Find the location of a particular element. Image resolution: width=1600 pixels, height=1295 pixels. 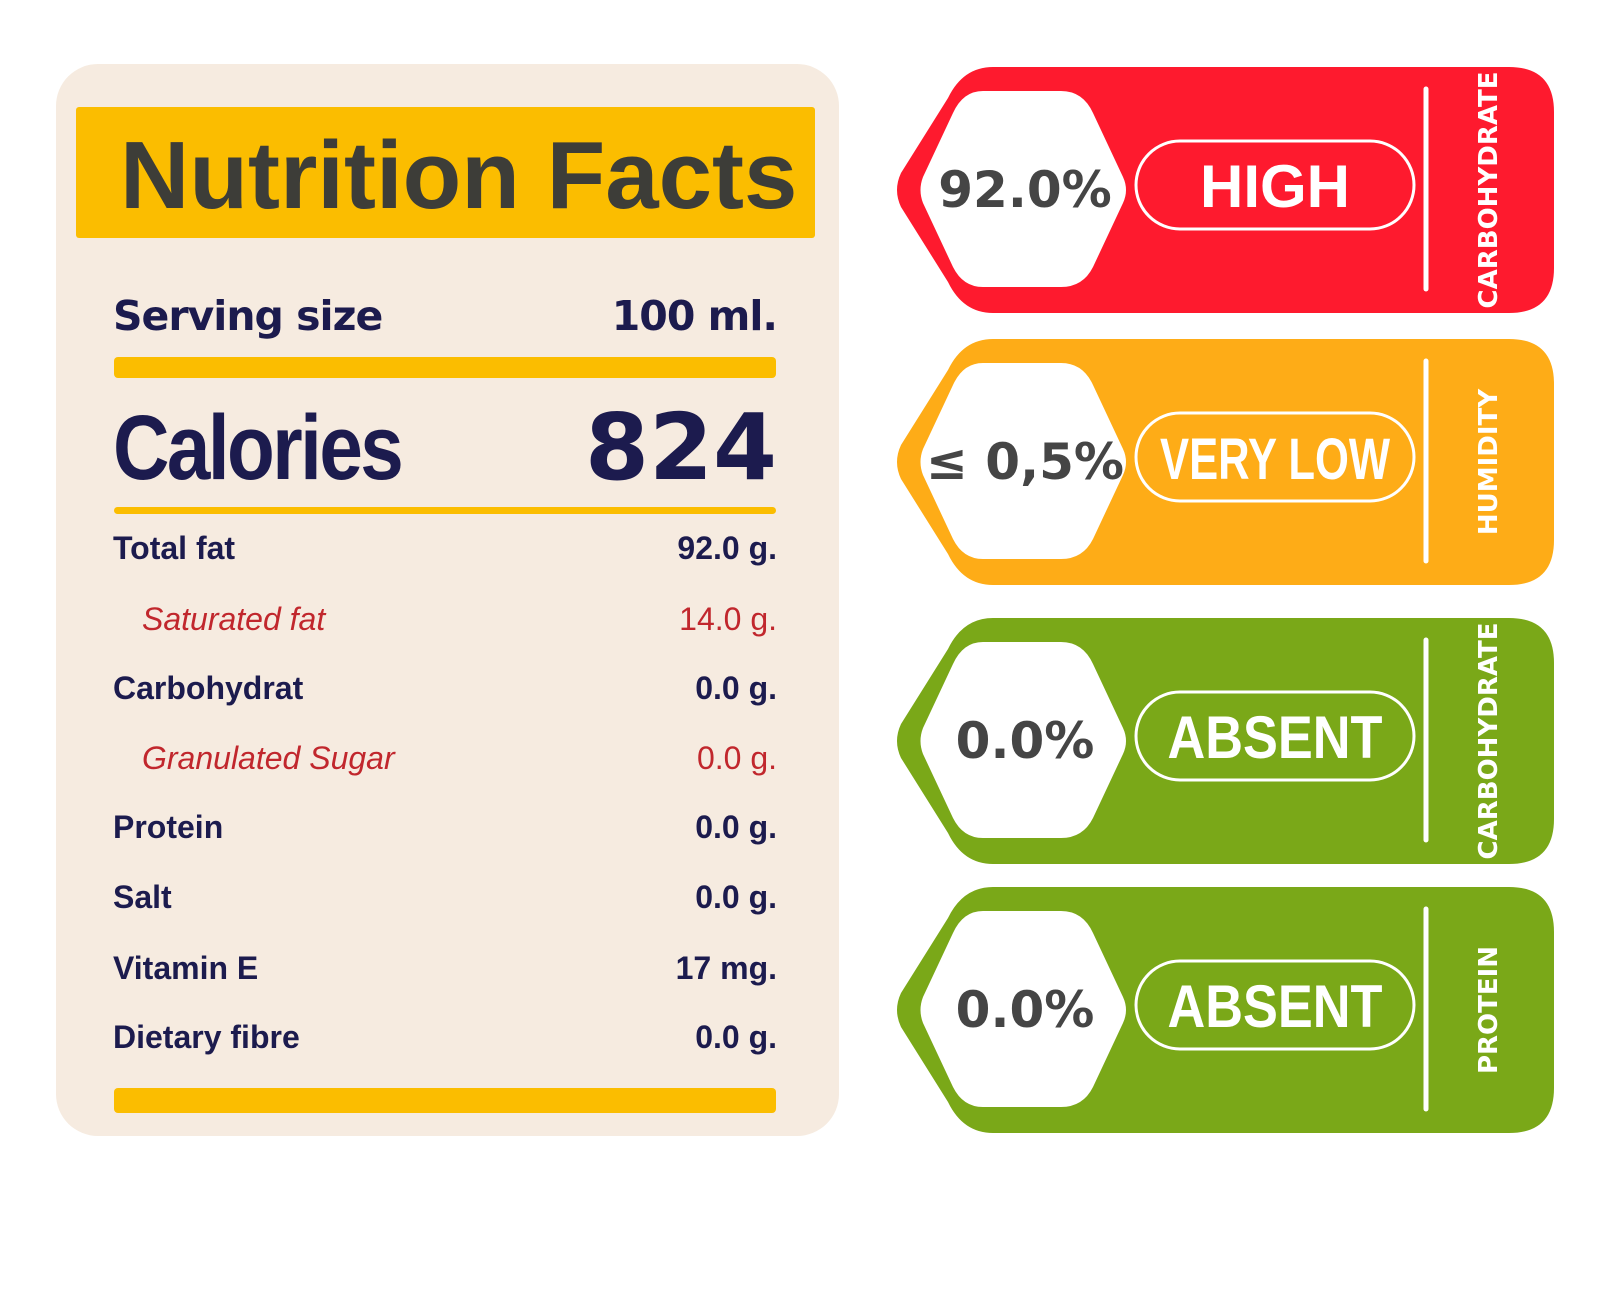

nutrient-name: Granulated Sugar is located at coordinates (268, 758).